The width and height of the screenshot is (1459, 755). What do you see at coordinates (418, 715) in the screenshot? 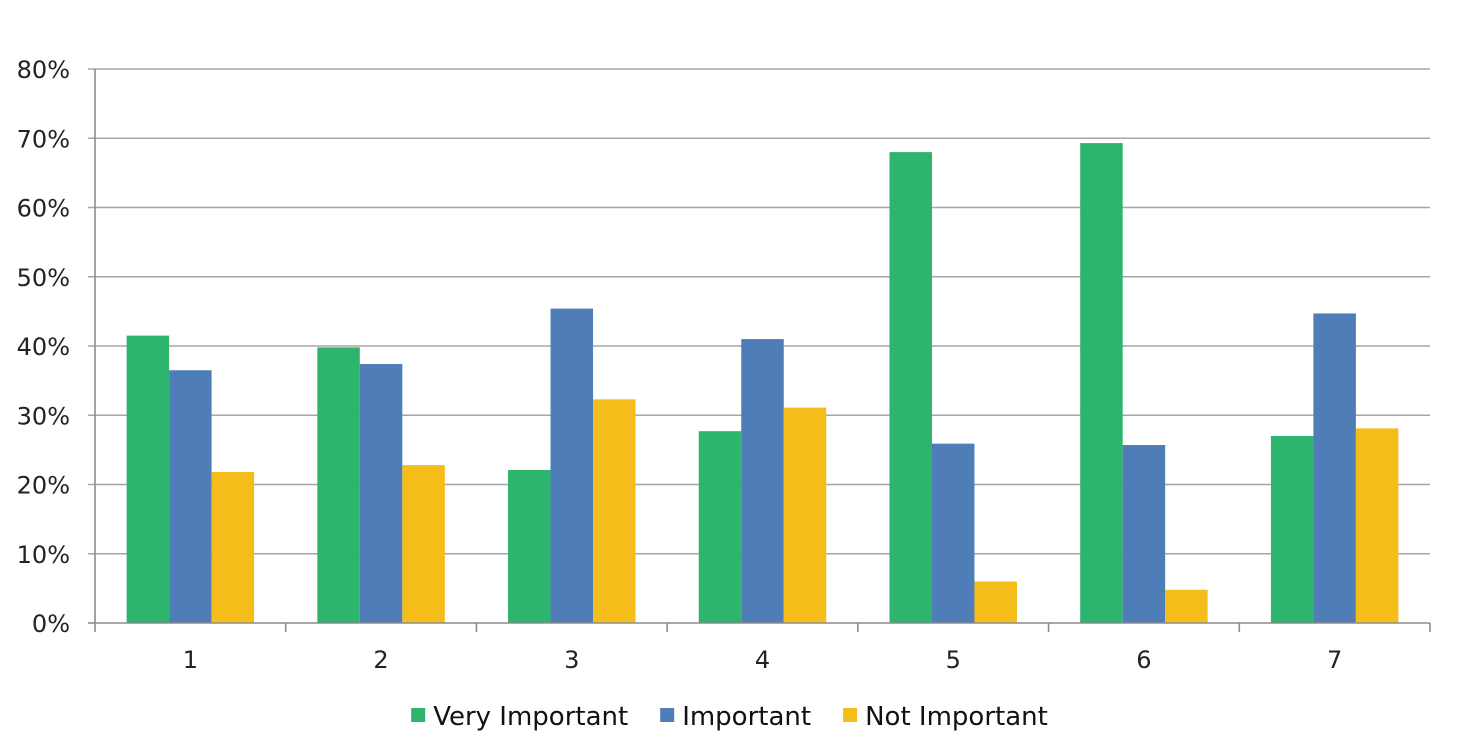
I see `legend-swatch-very-important` at bounding box center [418, 715].